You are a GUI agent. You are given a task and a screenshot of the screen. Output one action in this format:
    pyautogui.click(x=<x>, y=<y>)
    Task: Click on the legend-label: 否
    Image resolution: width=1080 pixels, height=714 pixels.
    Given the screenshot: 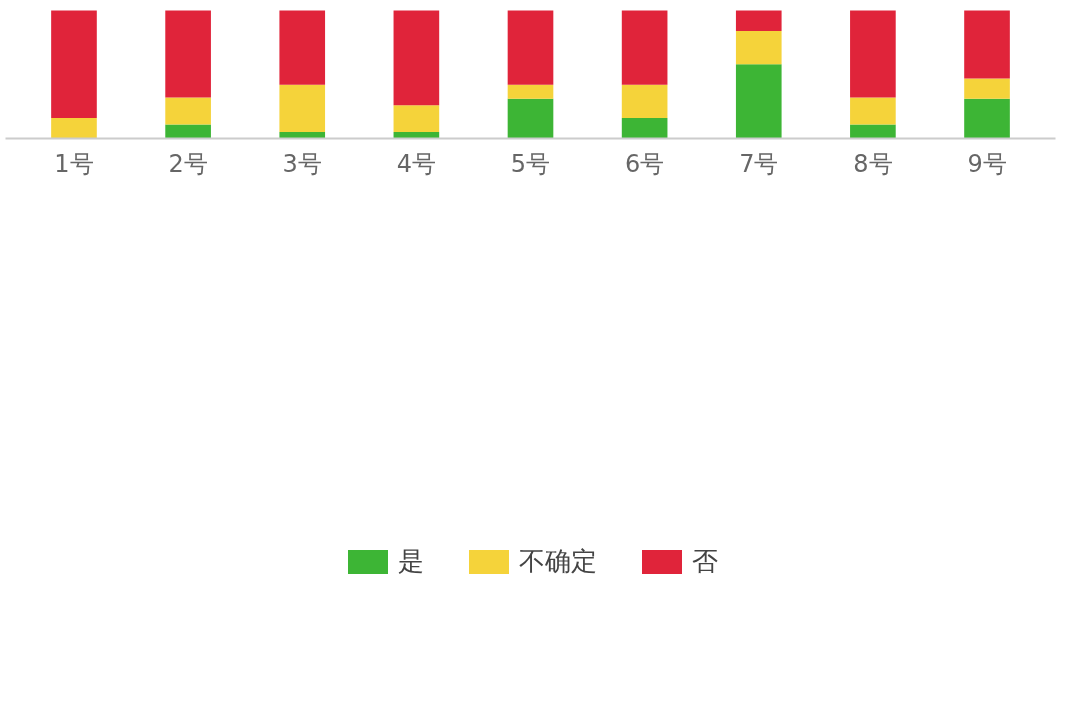 What is the action you would take?
    pyautogui.click(x=704, y=561)
    